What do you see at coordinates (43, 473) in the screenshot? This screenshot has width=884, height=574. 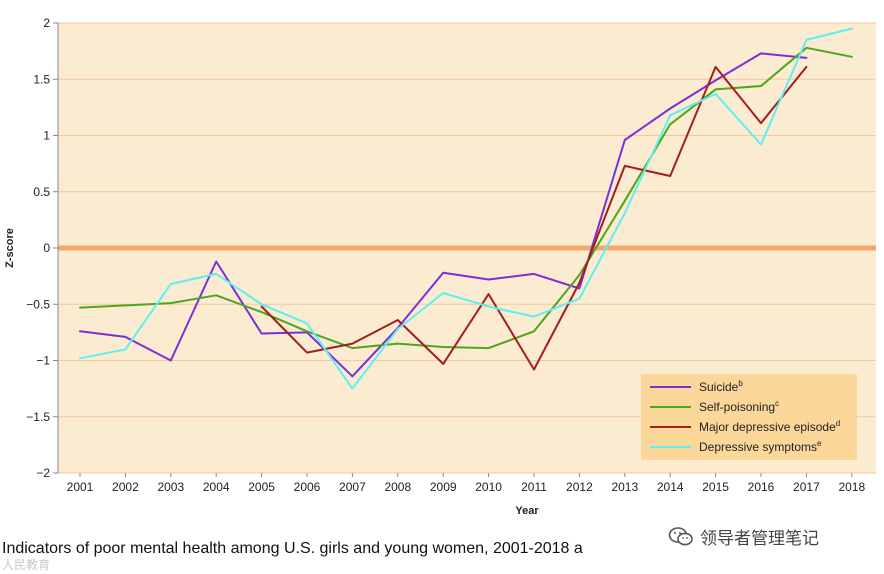 I see `y-tick-label: −2` at bounding box center [43, 473].